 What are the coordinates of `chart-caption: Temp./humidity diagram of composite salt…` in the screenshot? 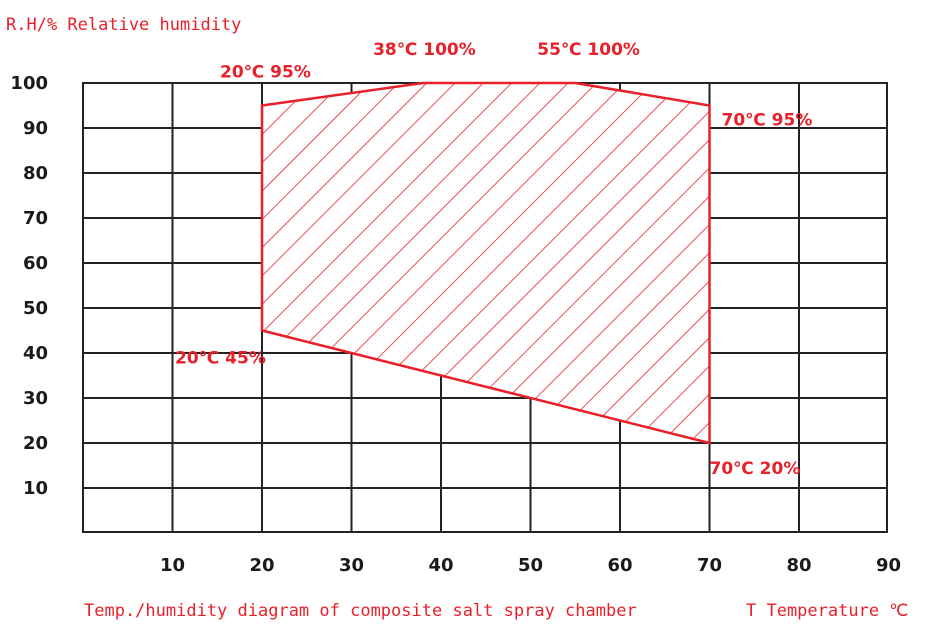 It's located at (360, 611).